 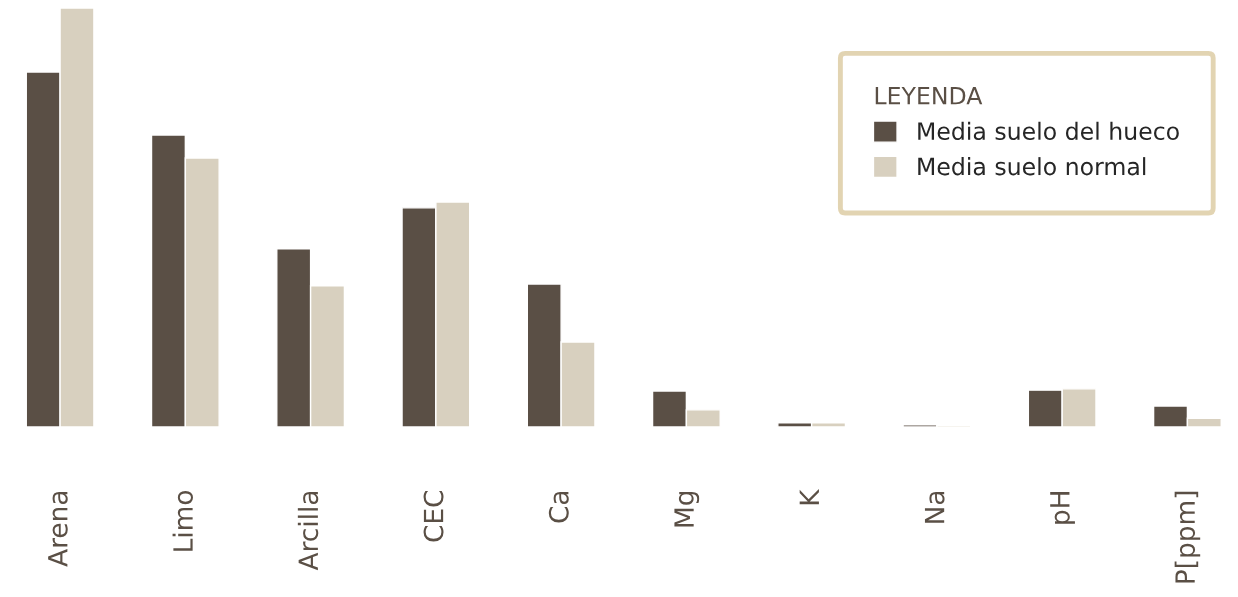 What do you see at coordinates (809, 496) in the screenshot?
I see `x-tick-label: K` at bounding box center [809, 496].